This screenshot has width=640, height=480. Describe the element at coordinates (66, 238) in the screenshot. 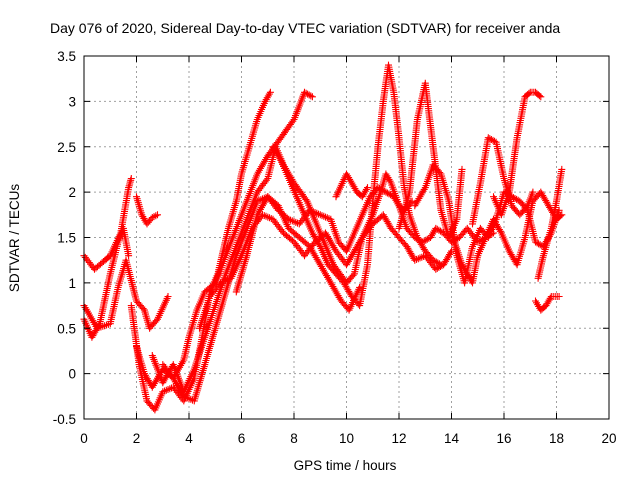

I see `y-tick-label: 1.5` at that location.